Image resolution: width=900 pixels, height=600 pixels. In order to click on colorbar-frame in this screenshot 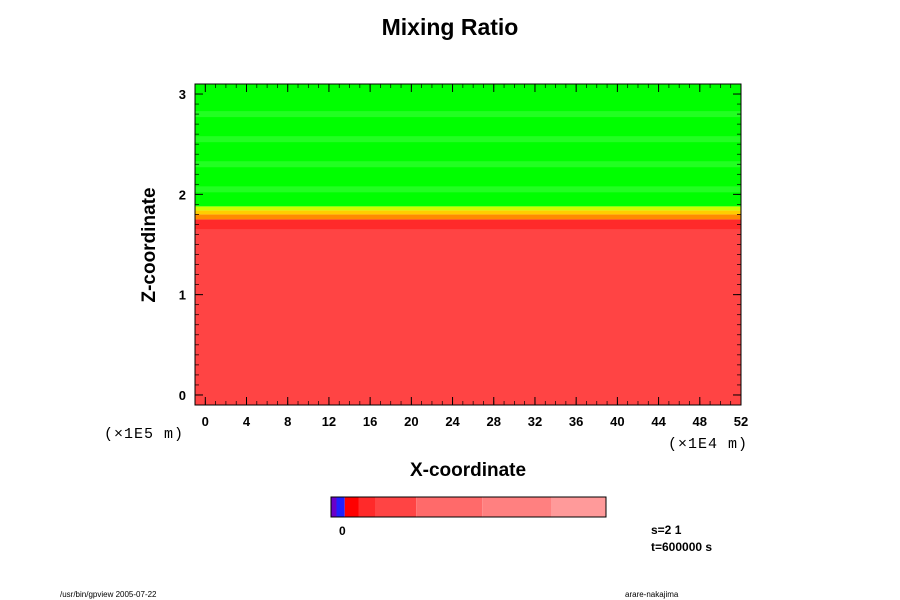, I will do `click(468, 507)`.